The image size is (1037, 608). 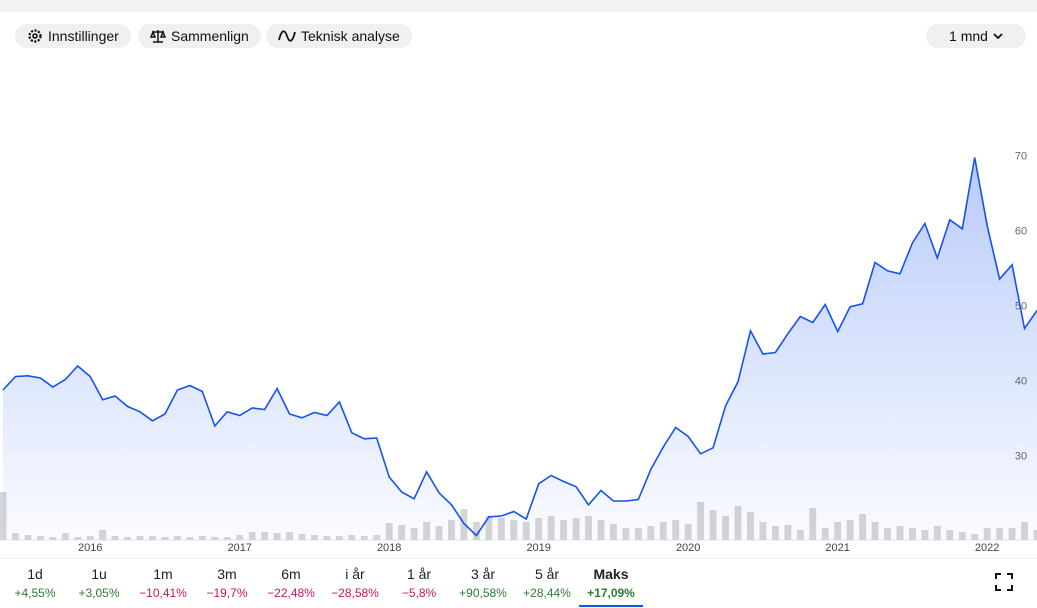 I want to click on range-tab: i år −28,58%, so click(x=355, y=583).